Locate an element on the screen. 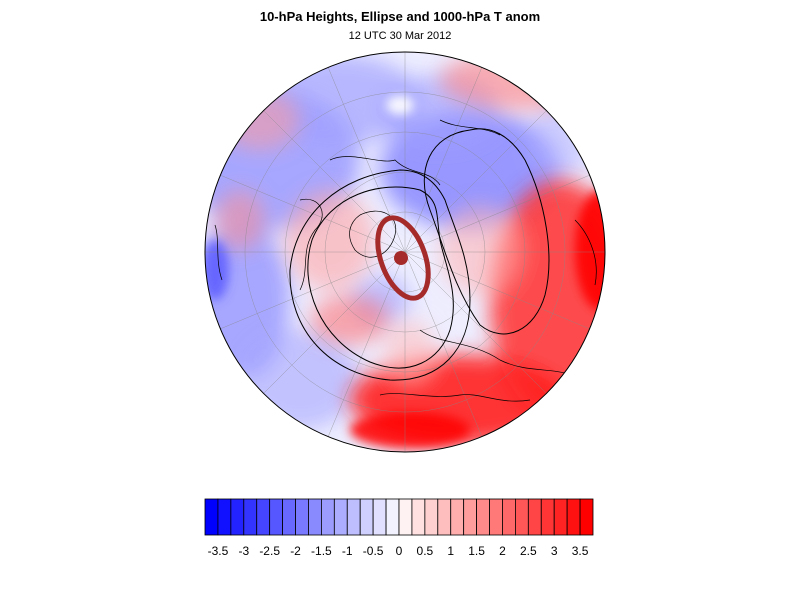 The height and width of the screenshot is (600, 800). map-subtitle: 12 UTC 30 Mar 2012 is located at coordinates (400, 36).